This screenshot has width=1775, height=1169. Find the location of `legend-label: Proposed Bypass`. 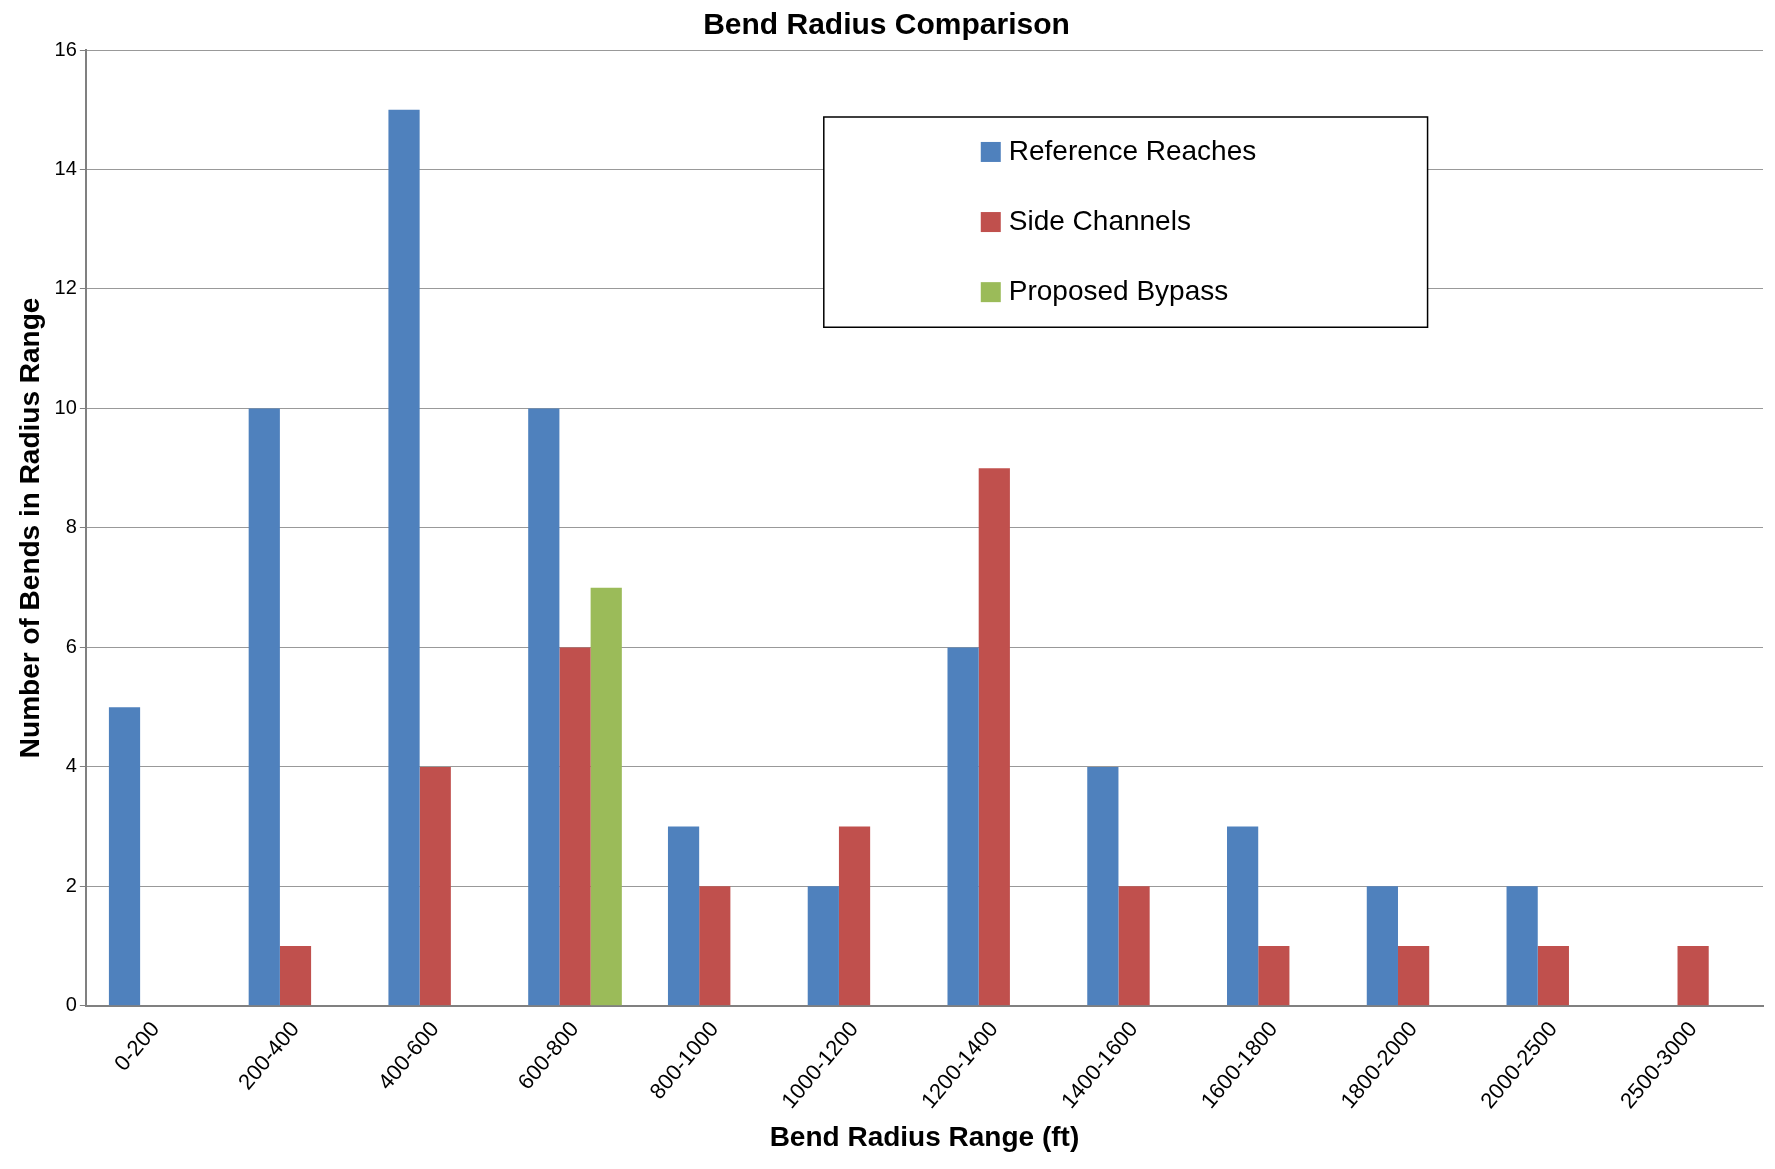

legend-label: Proposed Bypass is located at coordinates (1118, 290).